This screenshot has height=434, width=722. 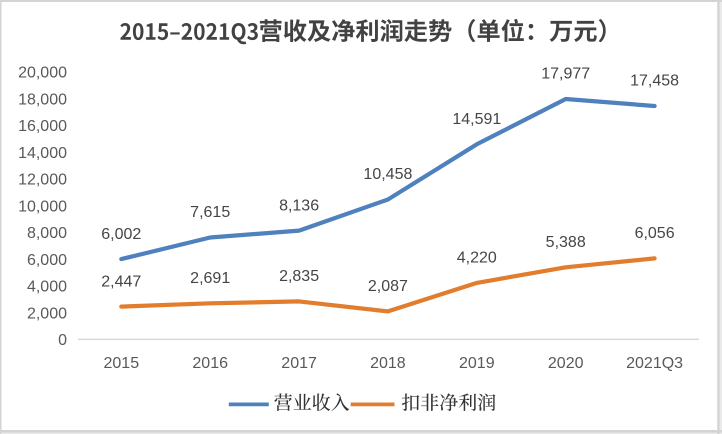 What do you see at coordinates (388, 363) in the screenshot?
I see `svg-text: 2018` at bounding box center [388, 363].